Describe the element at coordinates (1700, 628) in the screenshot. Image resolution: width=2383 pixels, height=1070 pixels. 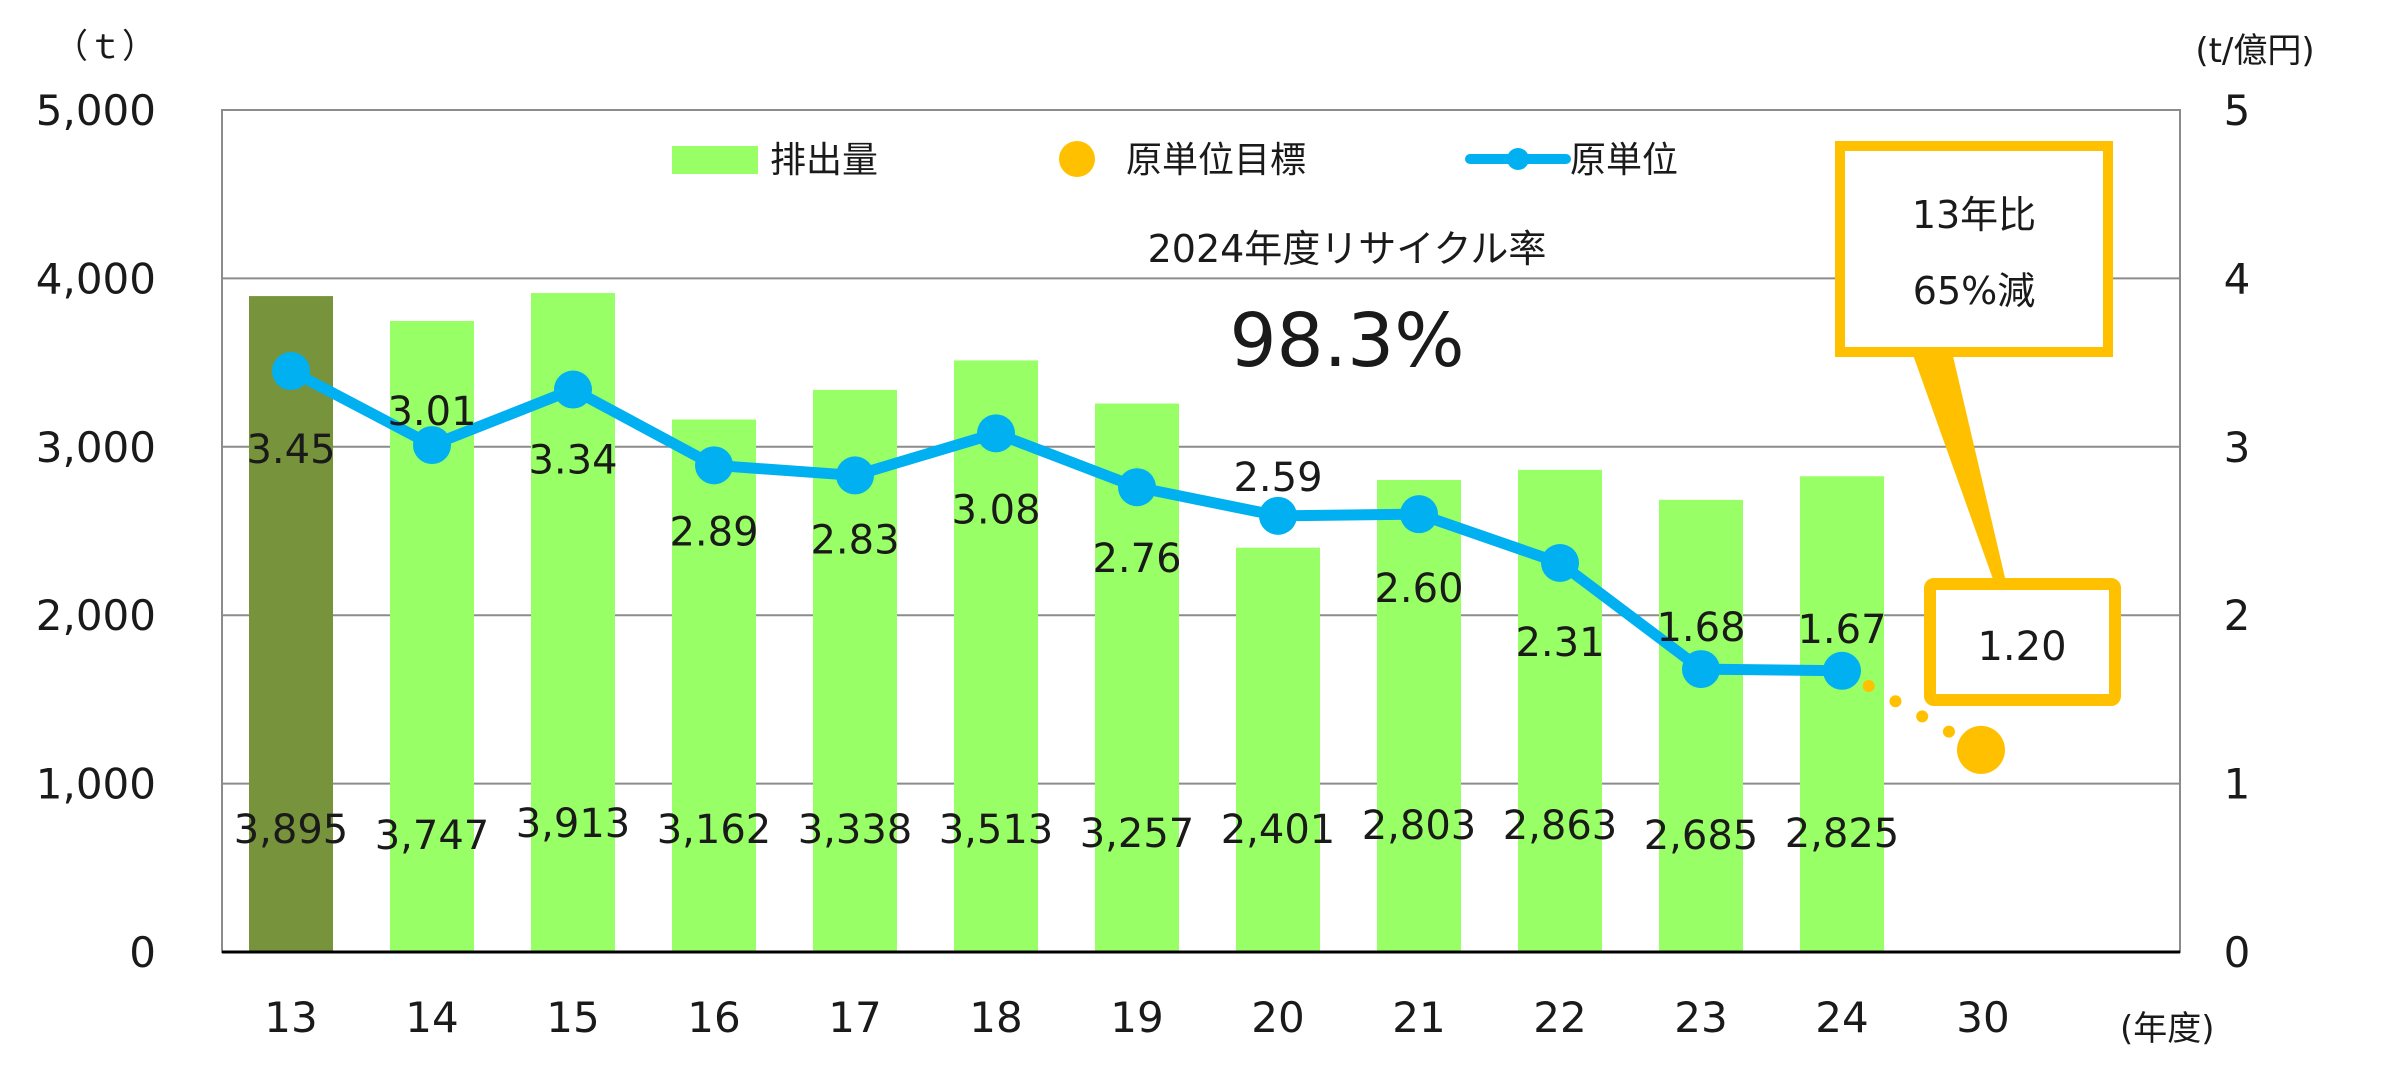
I see `intensity-value-label: 1.68` at that location.